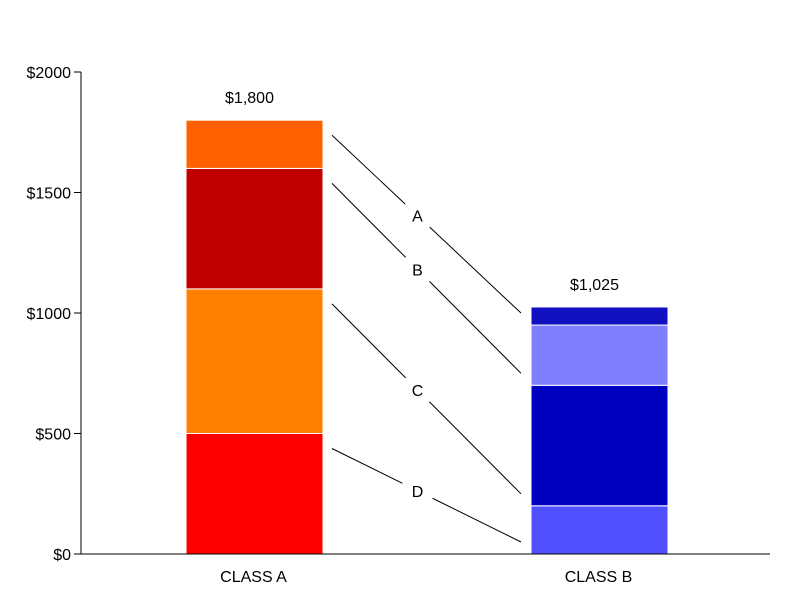 The width and height of the screenshot is (810, 610). I want to click on series-label-d: D, so click(418, 492).